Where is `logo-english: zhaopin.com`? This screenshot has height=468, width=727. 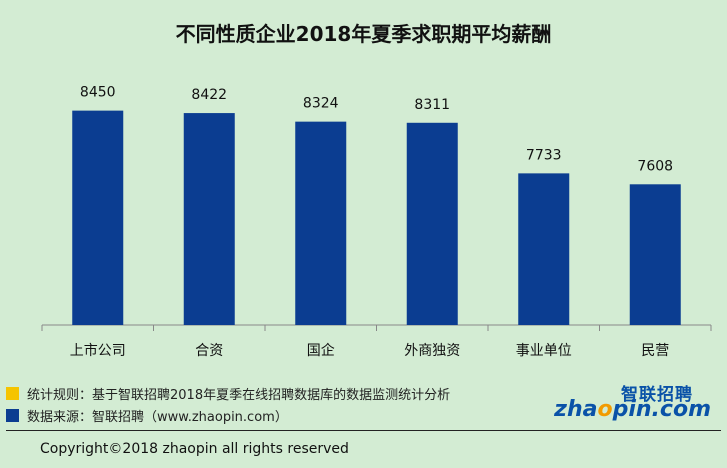 logo-english: zhaopin.com is located at coordinates (632, 409).